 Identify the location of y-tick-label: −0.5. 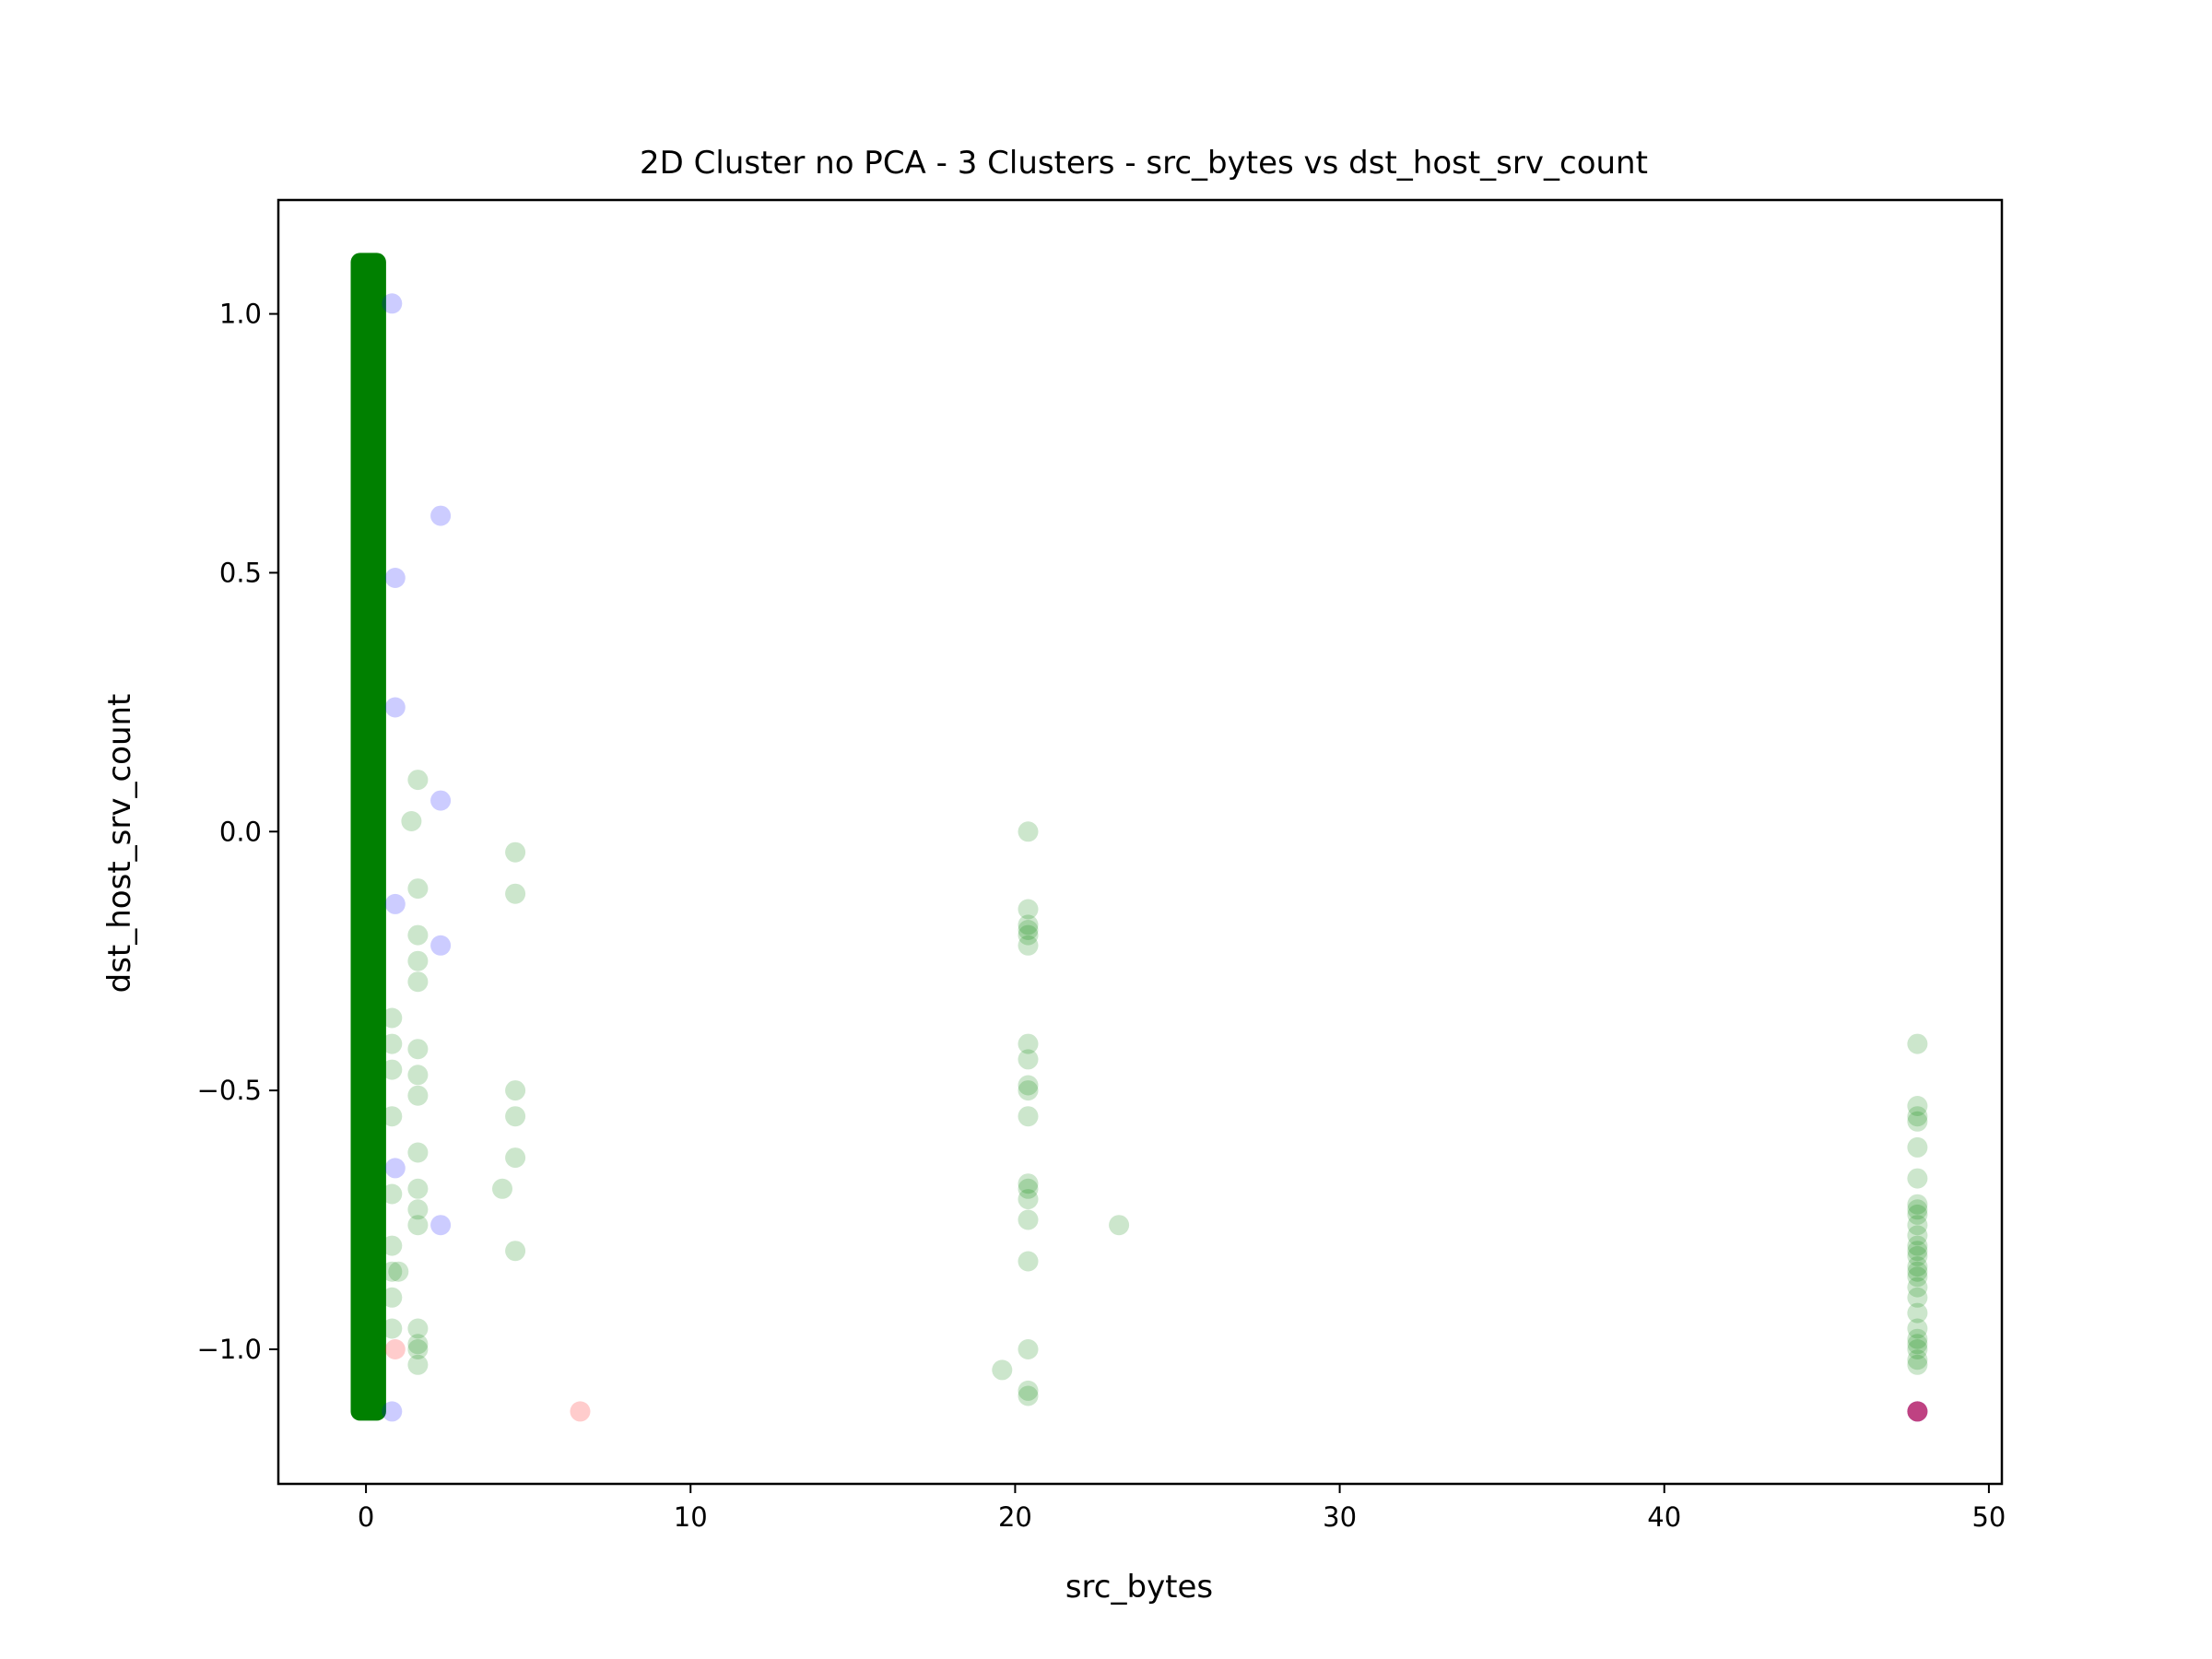
(229, 1090).